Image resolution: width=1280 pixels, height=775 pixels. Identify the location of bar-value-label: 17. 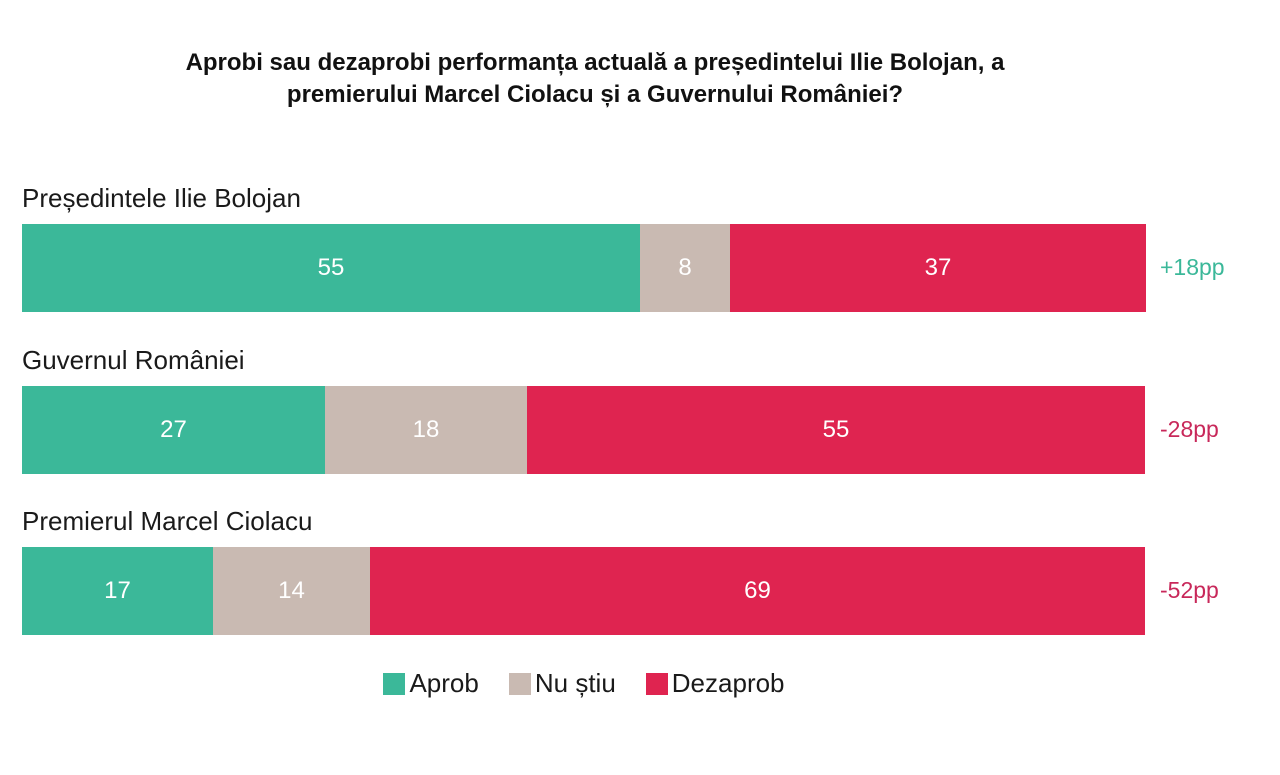
(117, 590).